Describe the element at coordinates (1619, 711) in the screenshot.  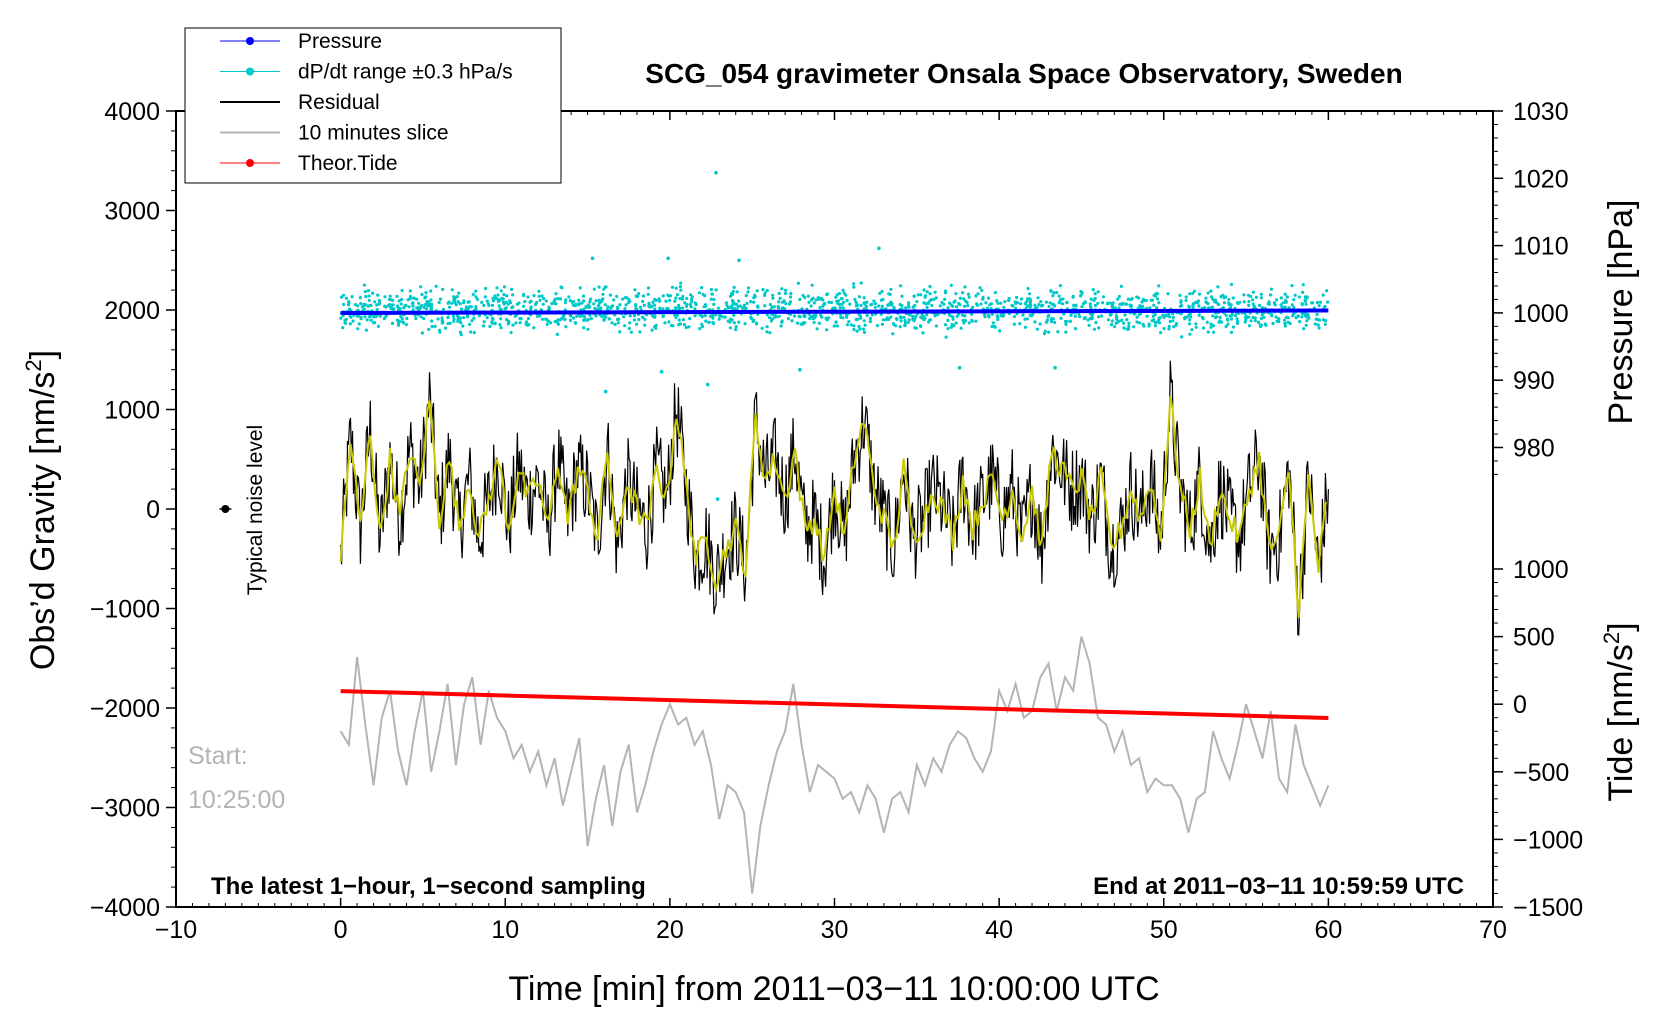
I see `tide-axis-title: Tide [nm/s2]` at that location.